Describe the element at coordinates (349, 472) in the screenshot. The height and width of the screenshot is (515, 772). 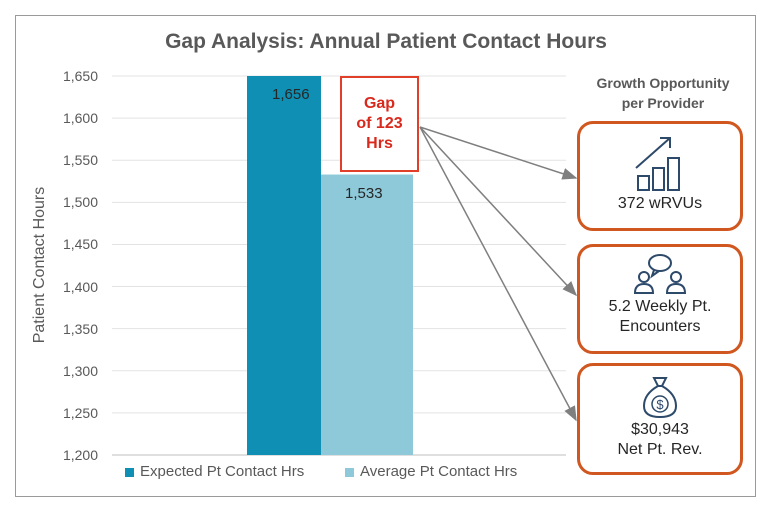
I see `legend-swatch-average` at that location.